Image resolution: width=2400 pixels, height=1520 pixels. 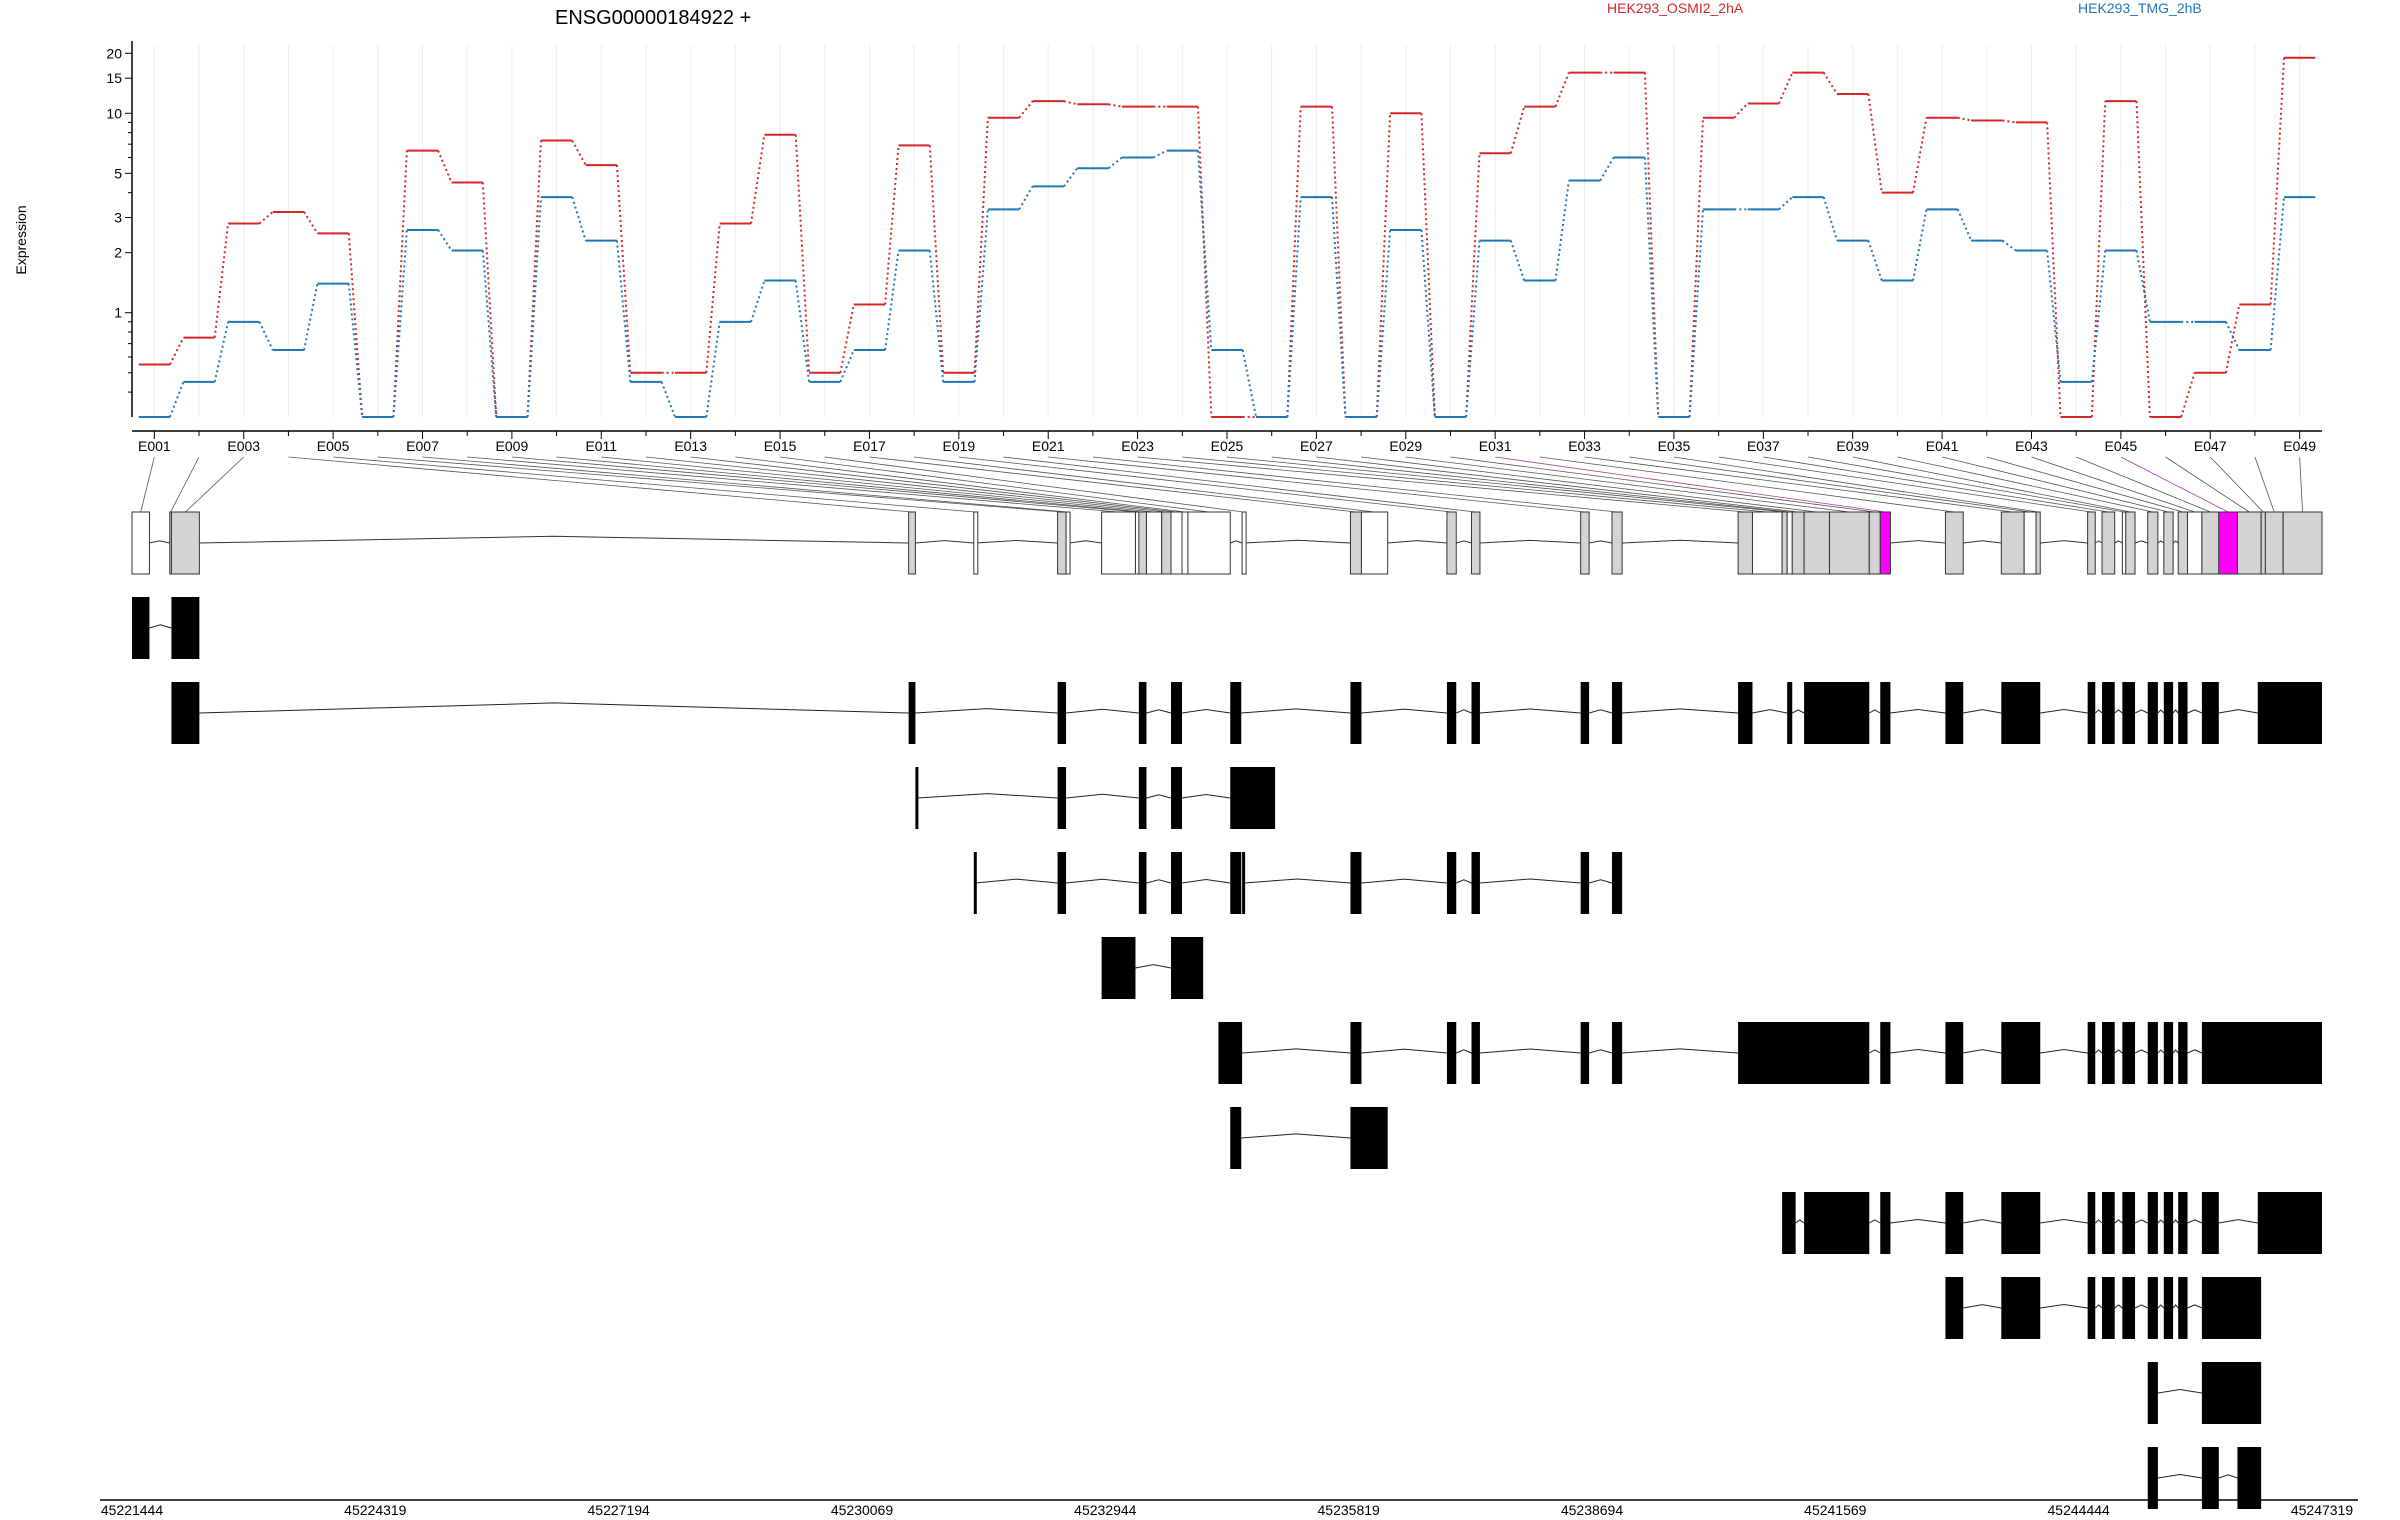 What do you see at coordinates (118, 253) in the screenshot?
I see `y-tick-label: 2` at bounding box center [118, 253].